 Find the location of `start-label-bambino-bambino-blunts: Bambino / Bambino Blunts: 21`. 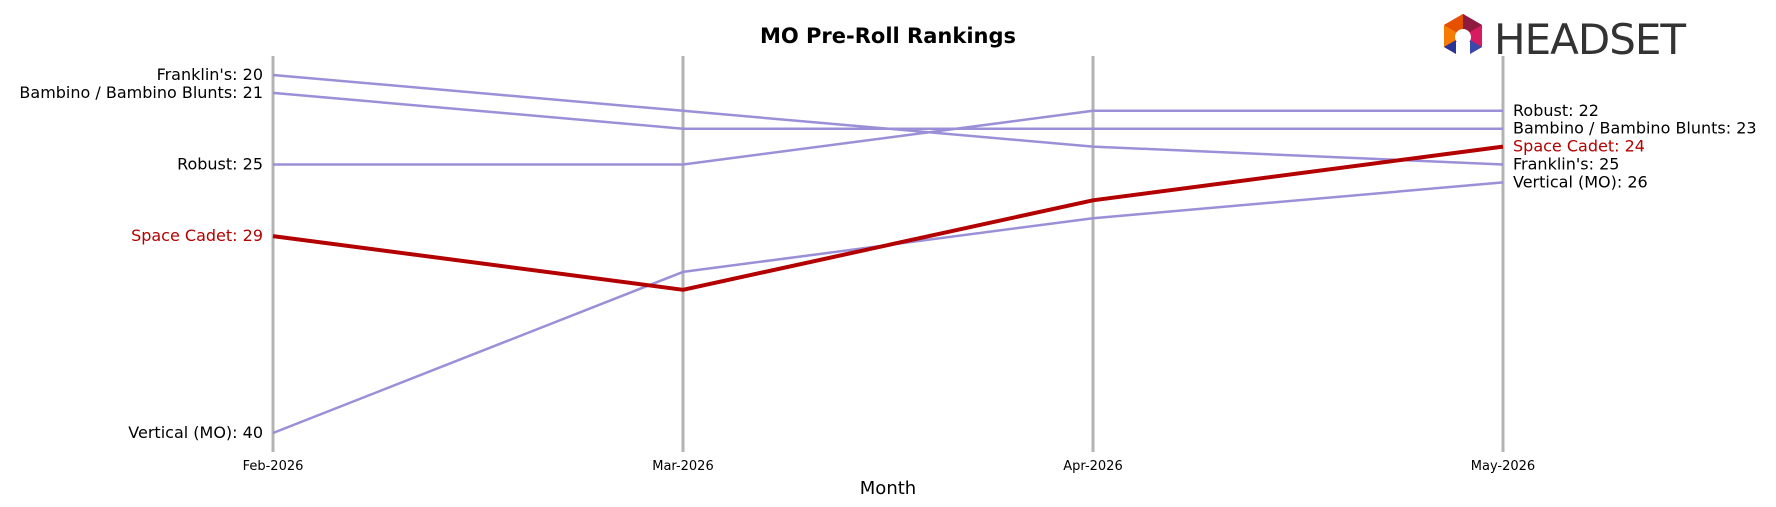

start-label-bambino-bambino-blunts: Bambino / Bambino Blunts: 21 is located at coordinates (141, 92).